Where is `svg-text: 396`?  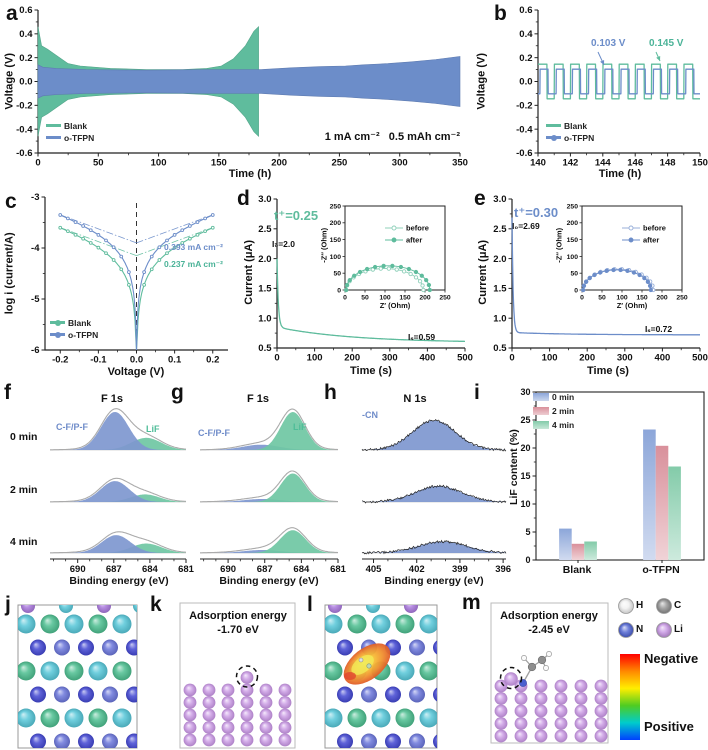 svg-text: 396 is located at coordinates (503, 569).